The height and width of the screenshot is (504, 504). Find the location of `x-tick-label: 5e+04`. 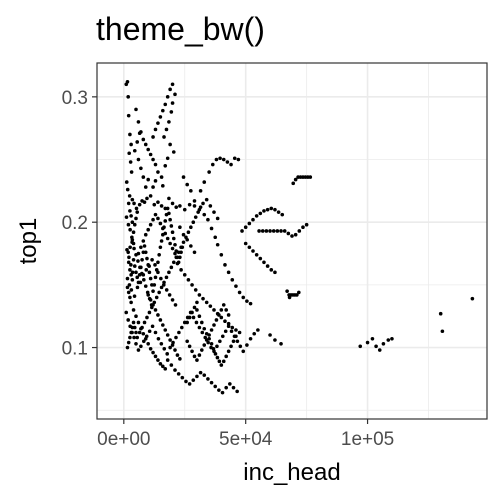

x-tick-label: 5e+04 is located at coordinates (246, 439).